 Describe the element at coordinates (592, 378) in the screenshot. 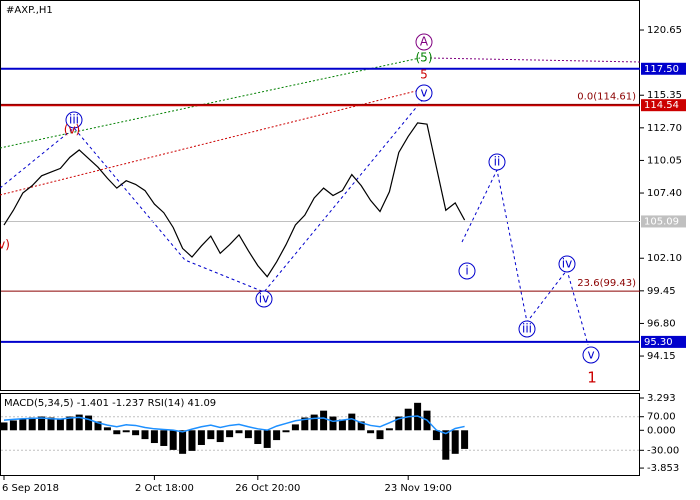

I see `wave-label: 1` at that location.